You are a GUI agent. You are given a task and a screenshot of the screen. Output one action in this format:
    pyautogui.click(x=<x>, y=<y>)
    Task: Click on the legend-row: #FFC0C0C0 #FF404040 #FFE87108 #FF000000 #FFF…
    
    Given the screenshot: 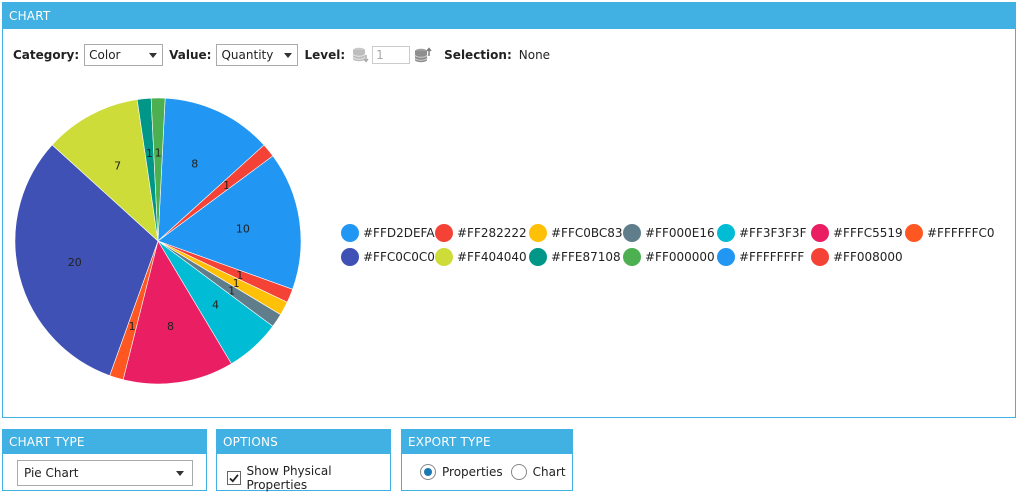 What is the action you would take?
    pyautogui.click(x=676, y=257)
    